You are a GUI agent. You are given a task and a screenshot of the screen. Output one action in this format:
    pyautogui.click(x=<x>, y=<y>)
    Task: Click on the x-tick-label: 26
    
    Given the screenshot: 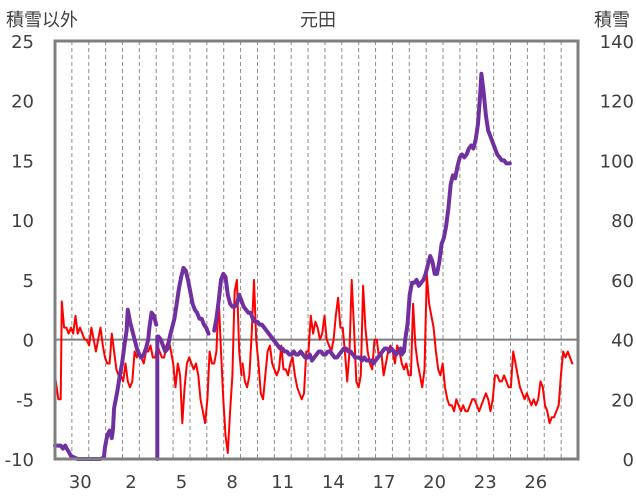 What is the action you would take?
    pyautogui.click(x=535, y=482)
    